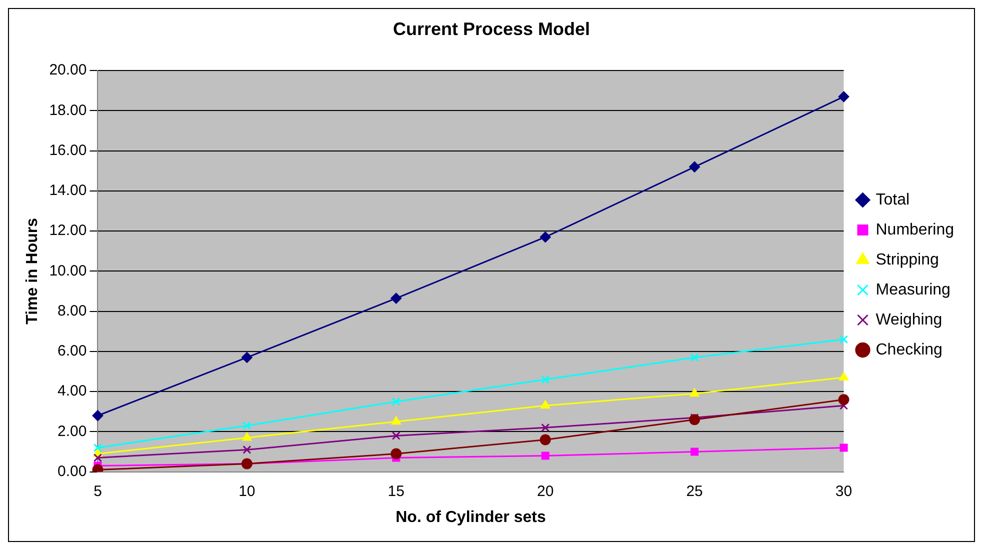 Image resolution: width=985 pixels, height=552 pixels. Describe the element at coordinates (491, 28) in the screenshot. I see `chart-title: Current Process Model` at that location.